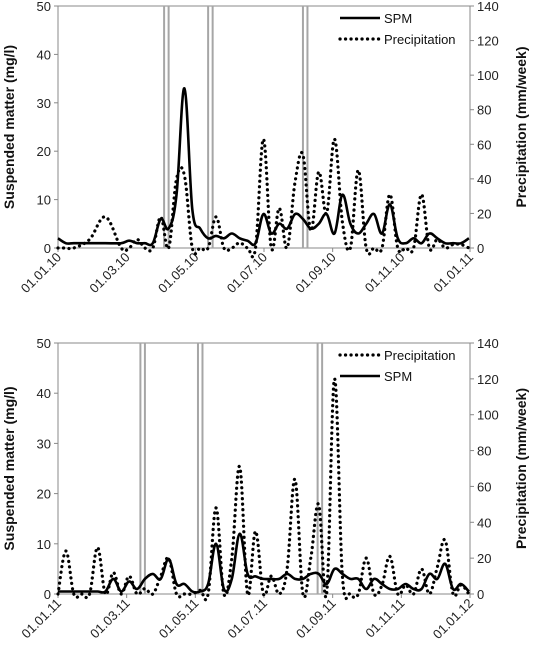 The height and width of the screenshot is (654, 533). I want to click on x-tick-label: 01.09.11, so click(316, 619).